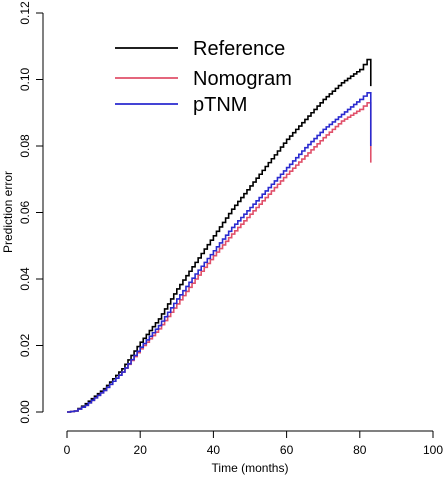  Describe the element at coordinates (141, 450) in the screenshot. I see `x-tick-label: 20` at that location.